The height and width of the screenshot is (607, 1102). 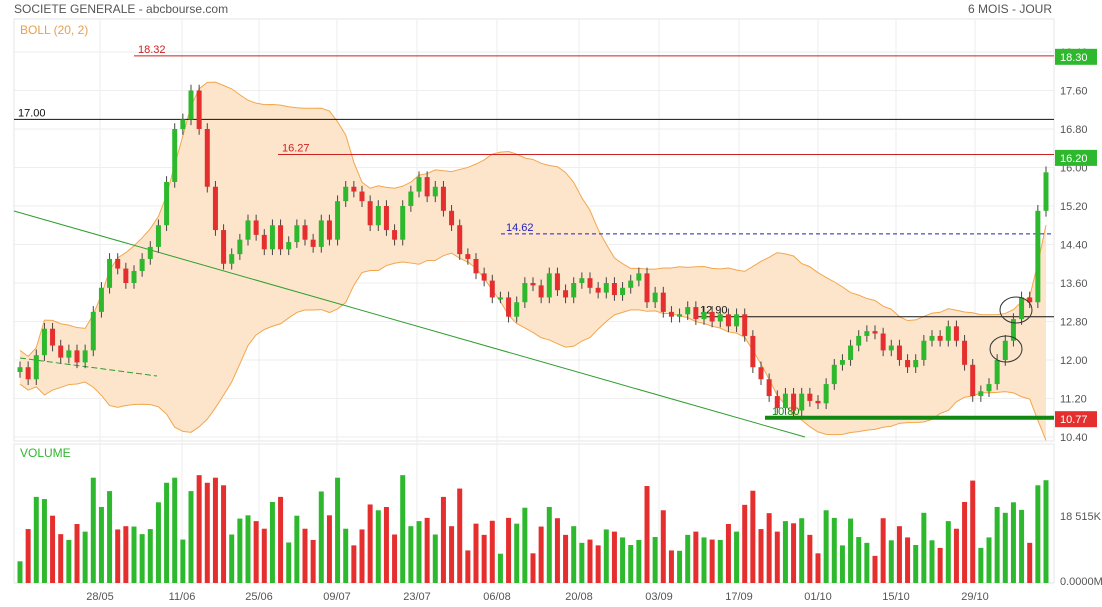 I want to click on y-tick-label: 11.20, so click(x=1073, y=400).